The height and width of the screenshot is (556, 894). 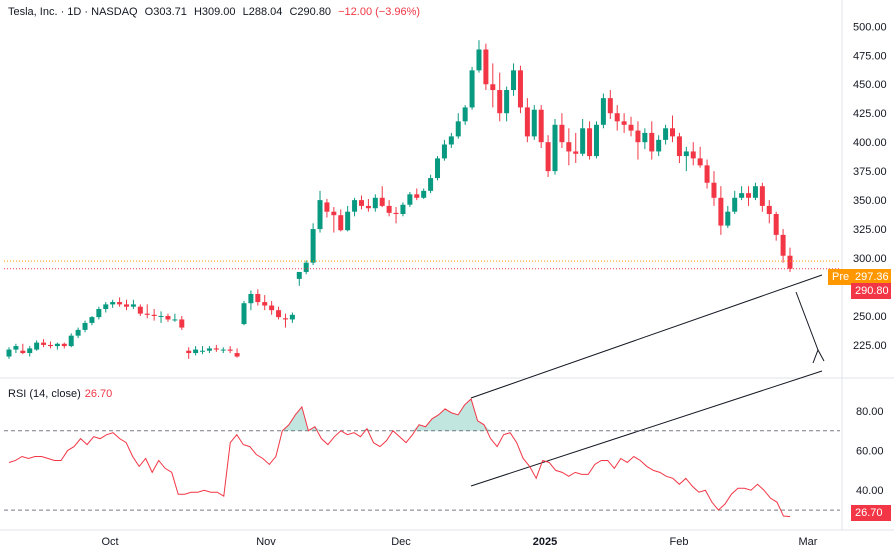 I want to click on price-tick-label: 325.00, so click(x=870, y=230).